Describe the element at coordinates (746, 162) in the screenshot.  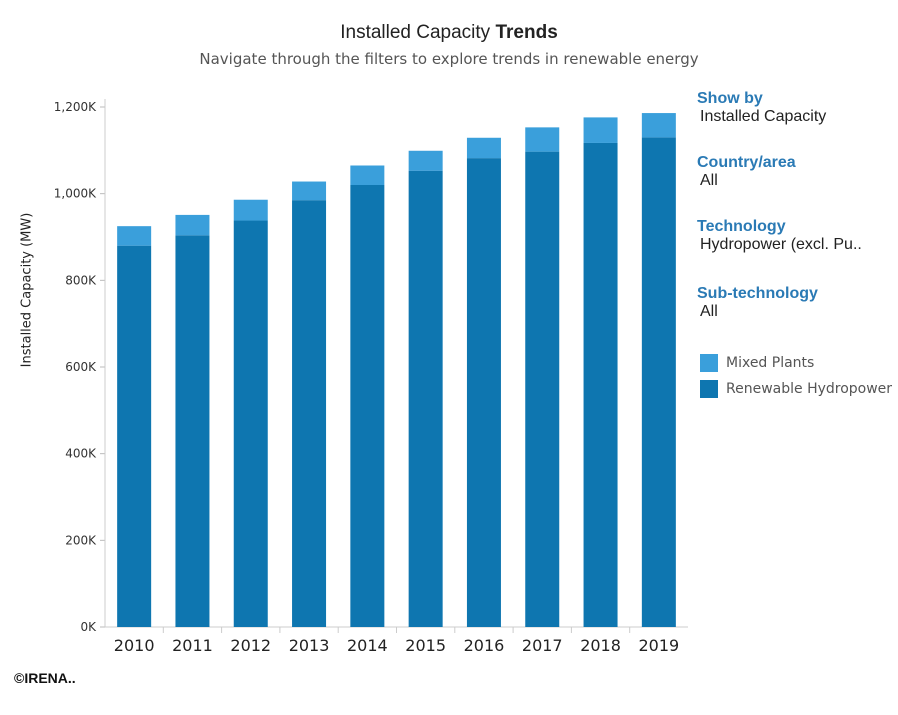
I see `filter-label: Country/area` at that location.